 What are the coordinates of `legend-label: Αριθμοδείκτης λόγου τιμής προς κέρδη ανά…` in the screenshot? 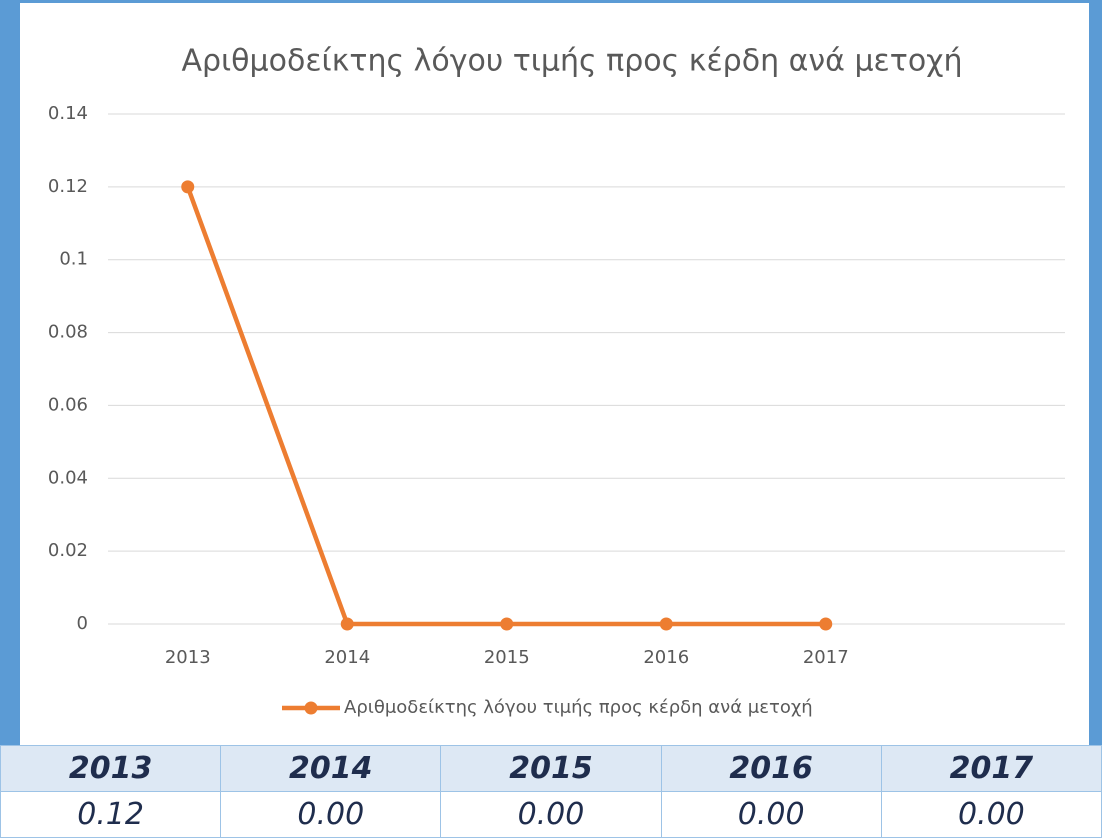 It's located at (578, 707).